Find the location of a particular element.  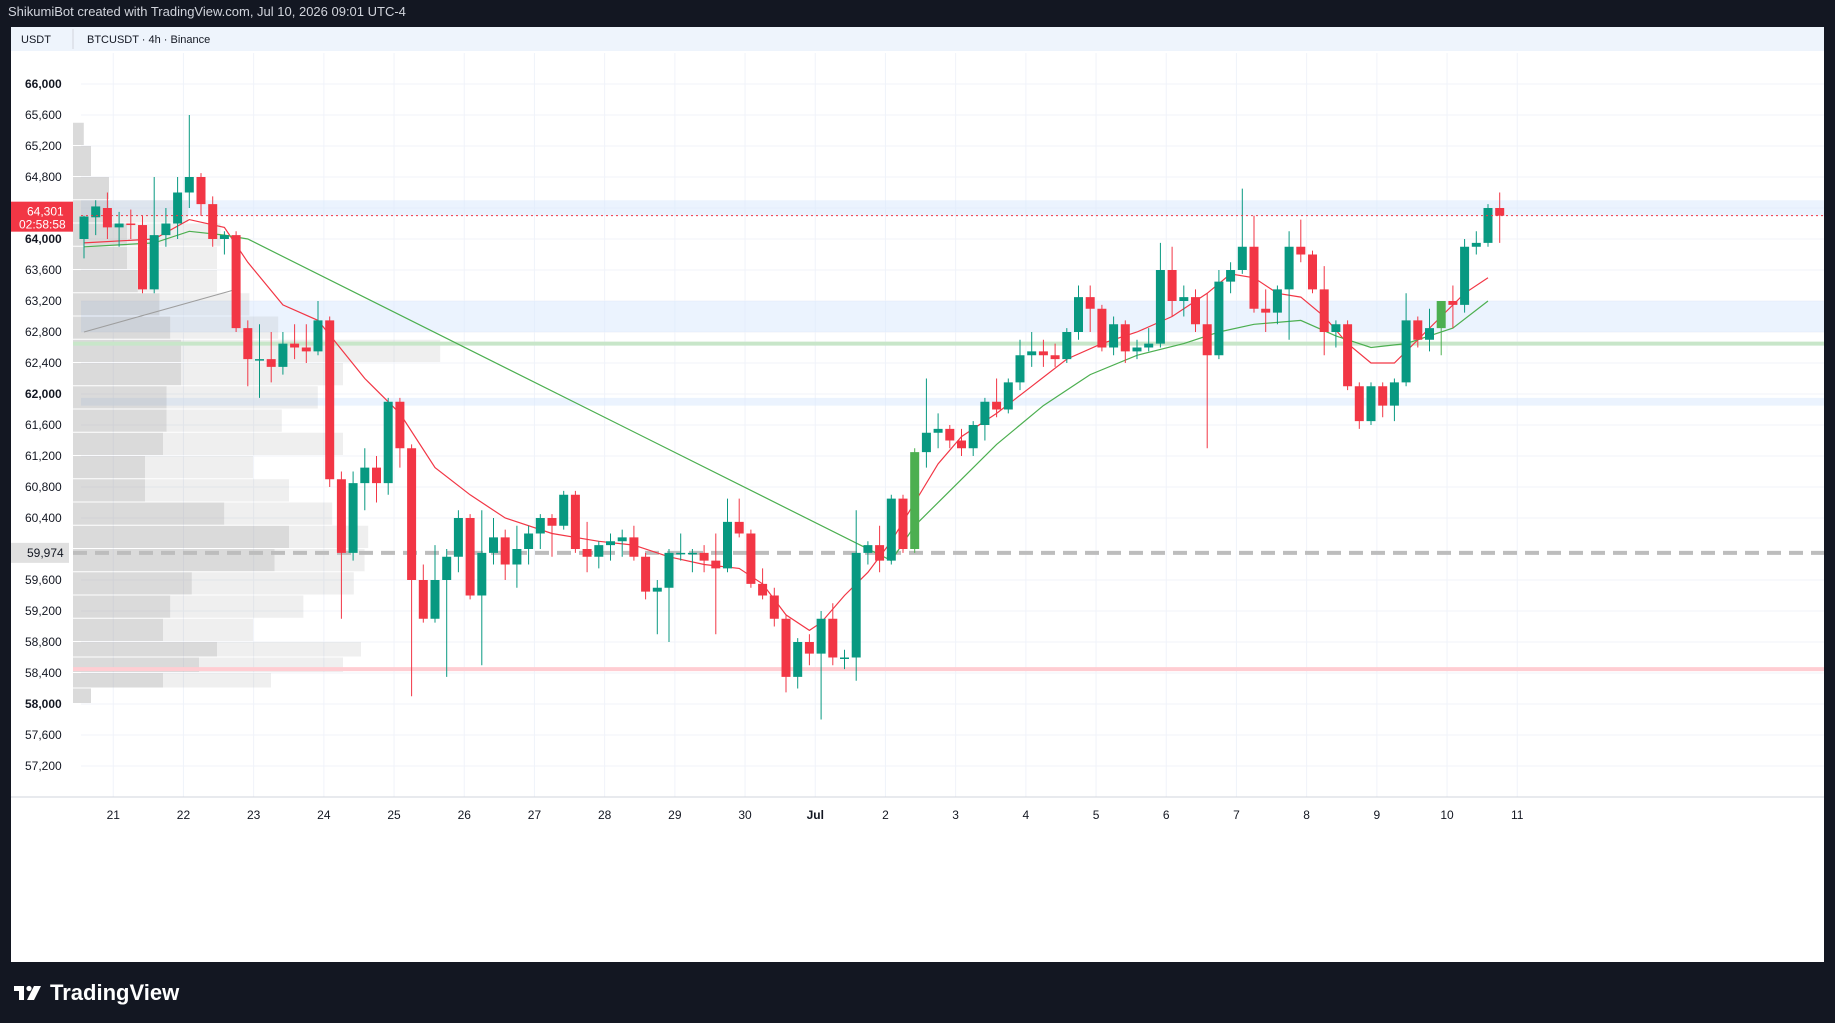

tradingview-footer: TradingView is located at coordinates (95, 993).